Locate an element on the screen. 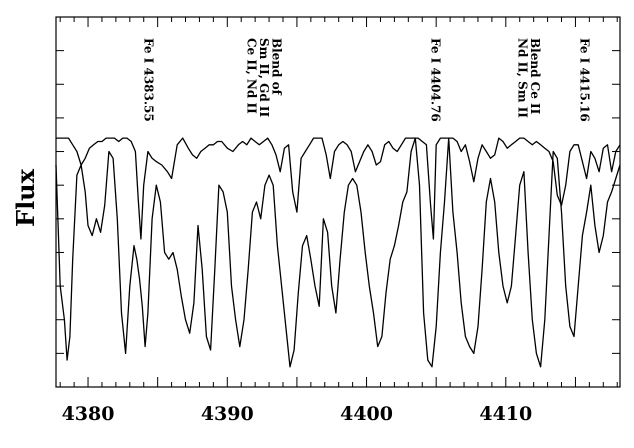 Image resolution: width=634 pixels, height=448 pixels. line-annotation: Fe I 4404.76 is located at coordinates (435, 80).